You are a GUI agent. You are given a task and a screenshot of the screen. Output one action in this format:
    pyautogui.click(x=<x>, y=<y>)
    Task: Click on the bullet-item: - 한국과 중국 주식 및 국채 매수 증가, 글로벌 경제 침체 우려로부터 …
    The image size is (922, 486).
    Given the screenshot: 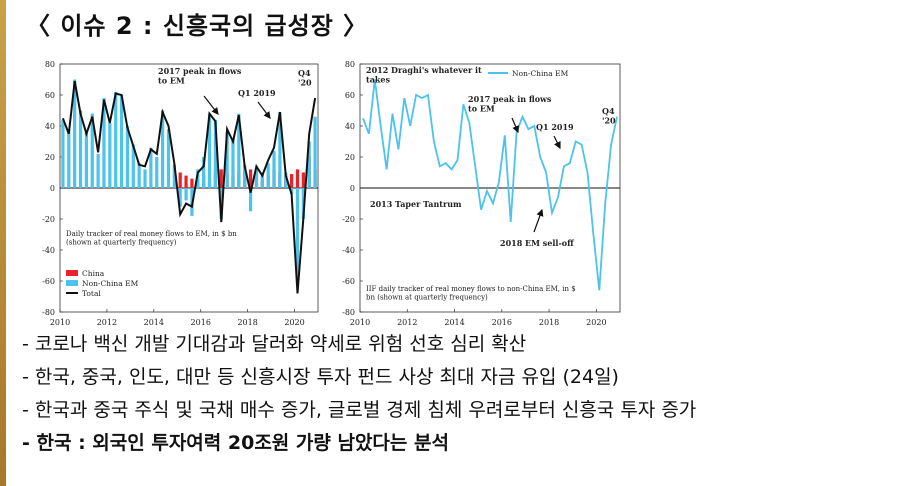 What is the action you would take?
    pyautogui.click(x=359, y=410)
    